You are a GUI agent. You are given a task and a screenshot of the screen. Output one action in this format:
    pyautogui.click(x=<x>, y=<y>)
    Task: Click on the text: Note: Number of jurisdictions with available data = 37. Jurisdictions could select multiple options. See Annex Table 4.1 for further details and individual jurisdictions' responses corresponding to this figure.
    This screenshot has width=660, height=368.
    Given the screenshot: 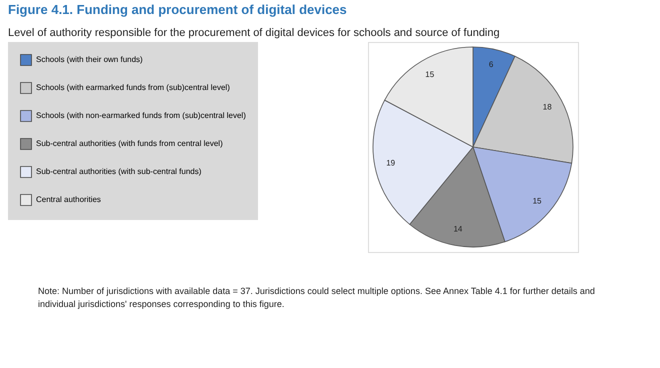 What is the action you would take?
    pyautogui.click(x=316, y=297)
    